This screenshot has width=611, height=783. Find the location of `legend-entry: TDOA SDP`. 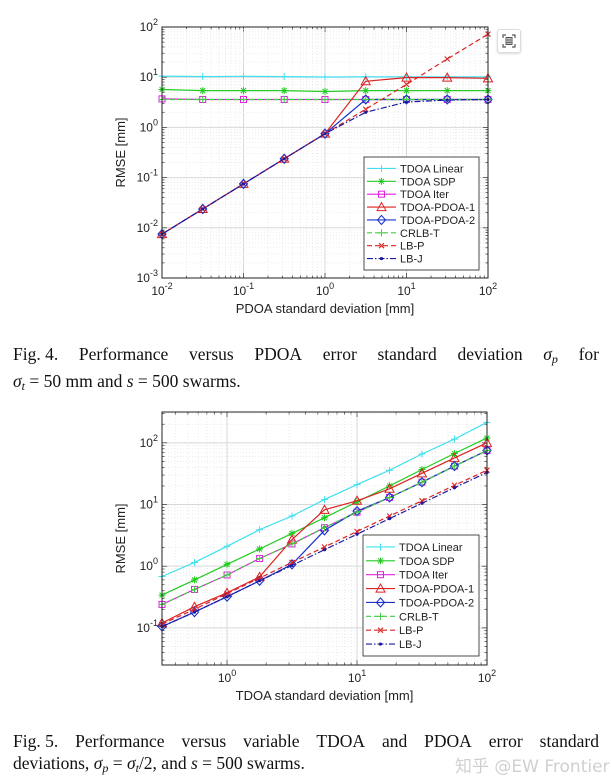

legend-entry: TDOA SDP is located at coordinates (410, 562).